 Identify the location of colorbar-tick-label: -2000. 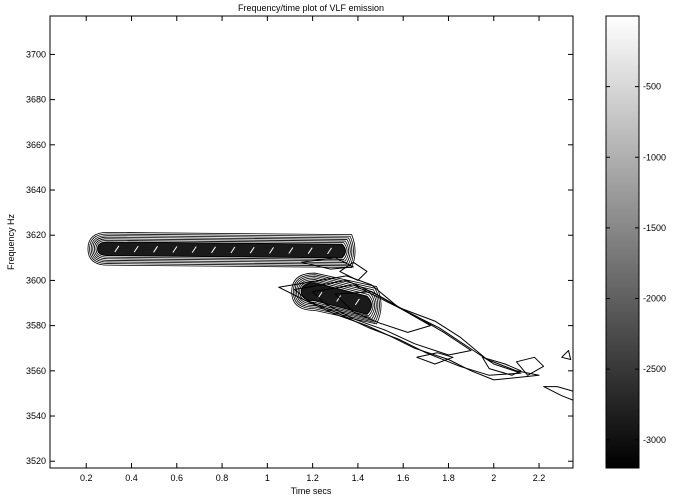
(654, 299).